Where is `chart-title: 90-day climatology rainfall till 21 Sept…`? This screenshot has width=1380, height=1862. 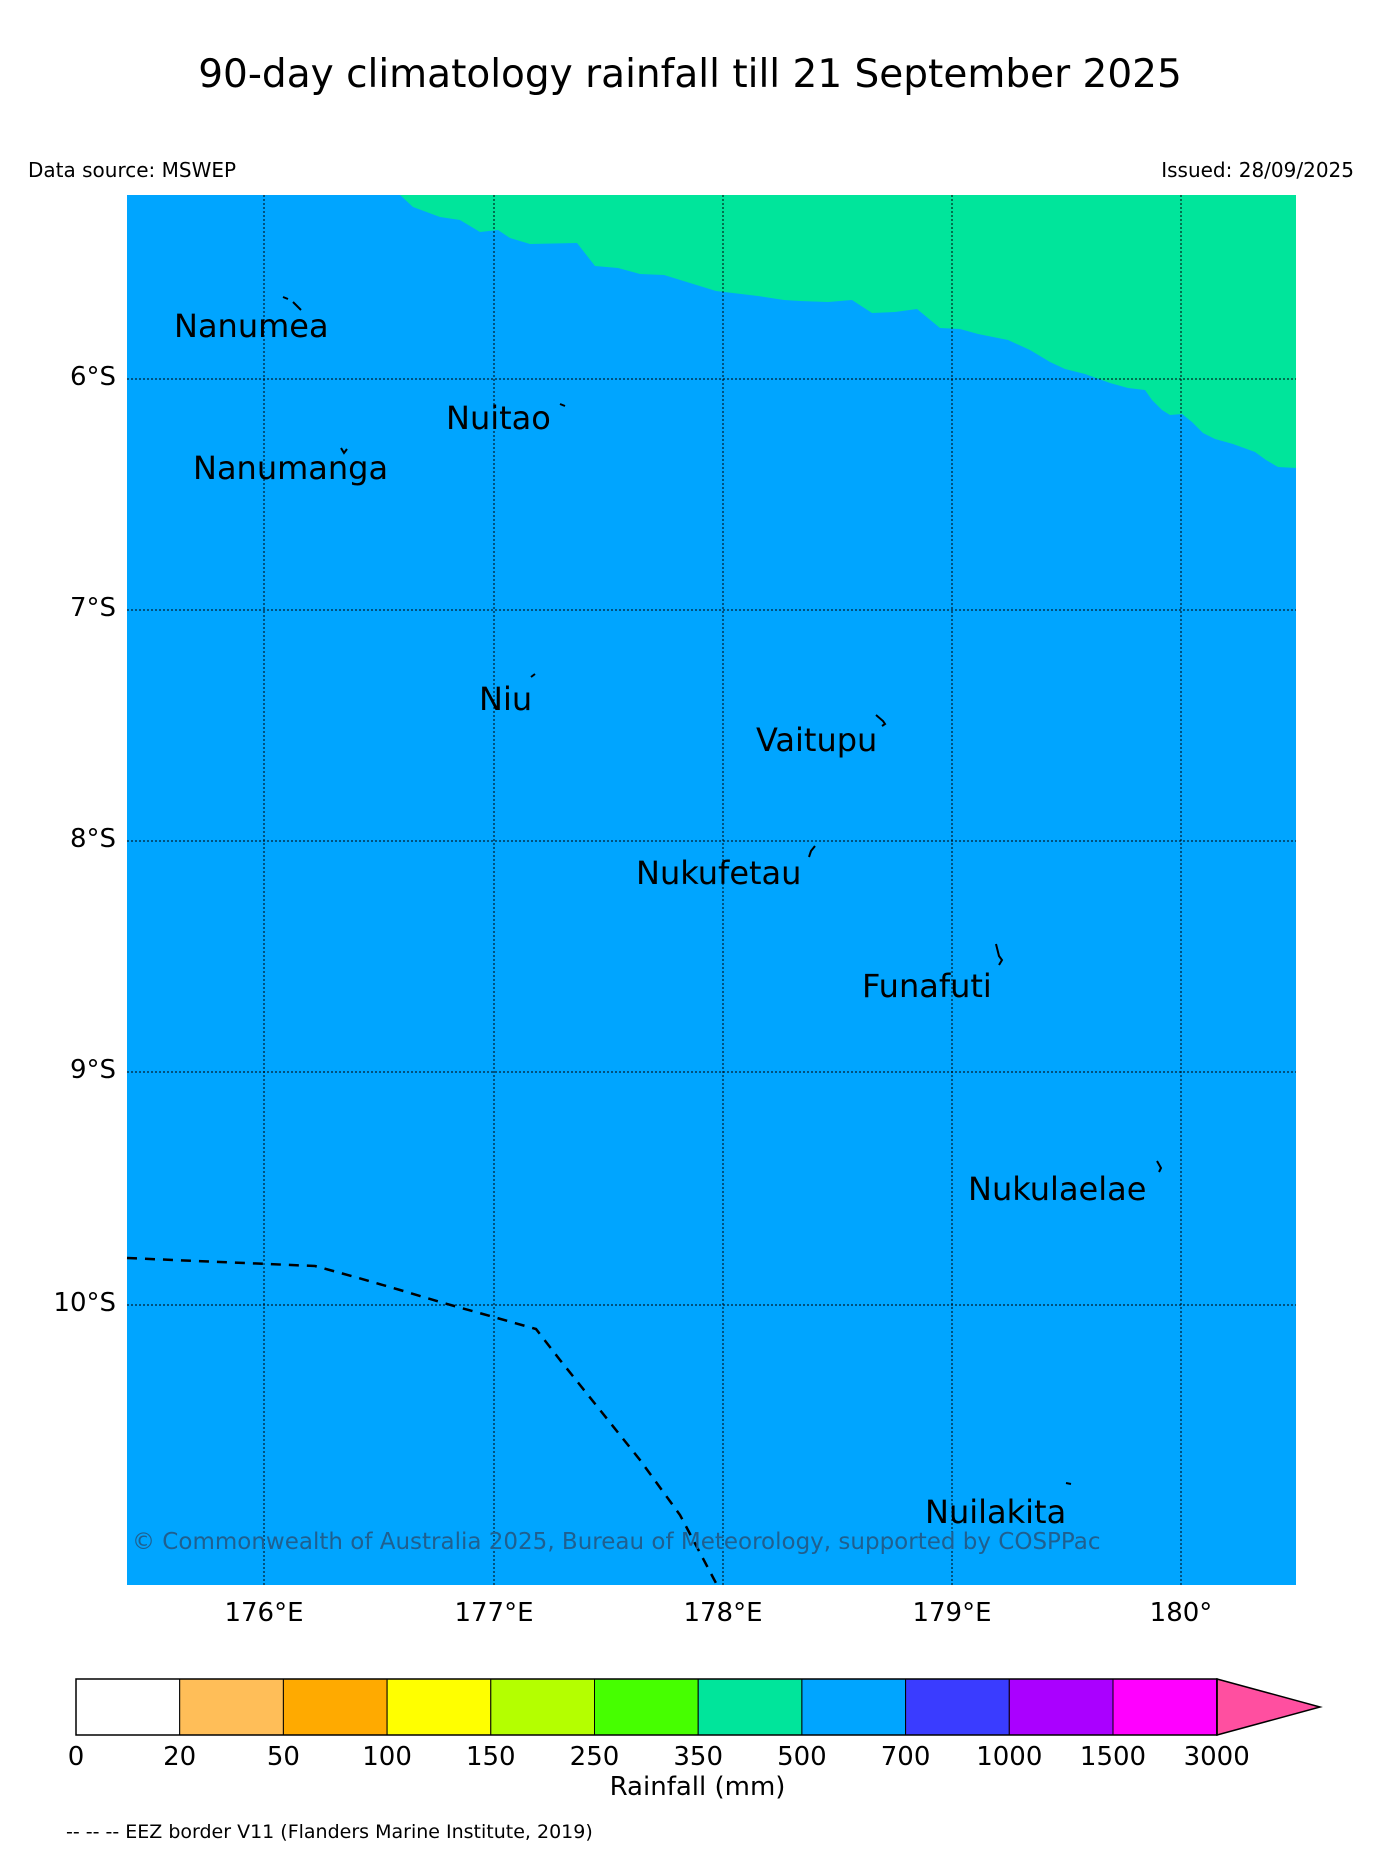
chart-title: 90-day climatology rainfall till 21 Sept… is located at coordinates (690, 74).